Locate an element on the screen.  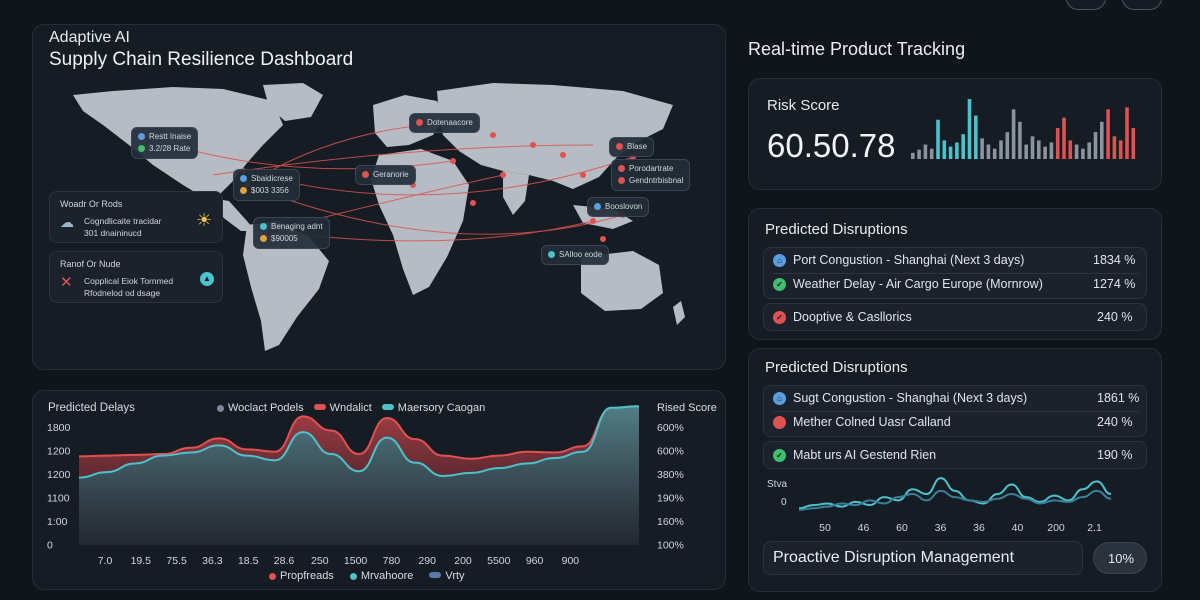
mini-chart-label: Stva is located at coordinates (777, 484).